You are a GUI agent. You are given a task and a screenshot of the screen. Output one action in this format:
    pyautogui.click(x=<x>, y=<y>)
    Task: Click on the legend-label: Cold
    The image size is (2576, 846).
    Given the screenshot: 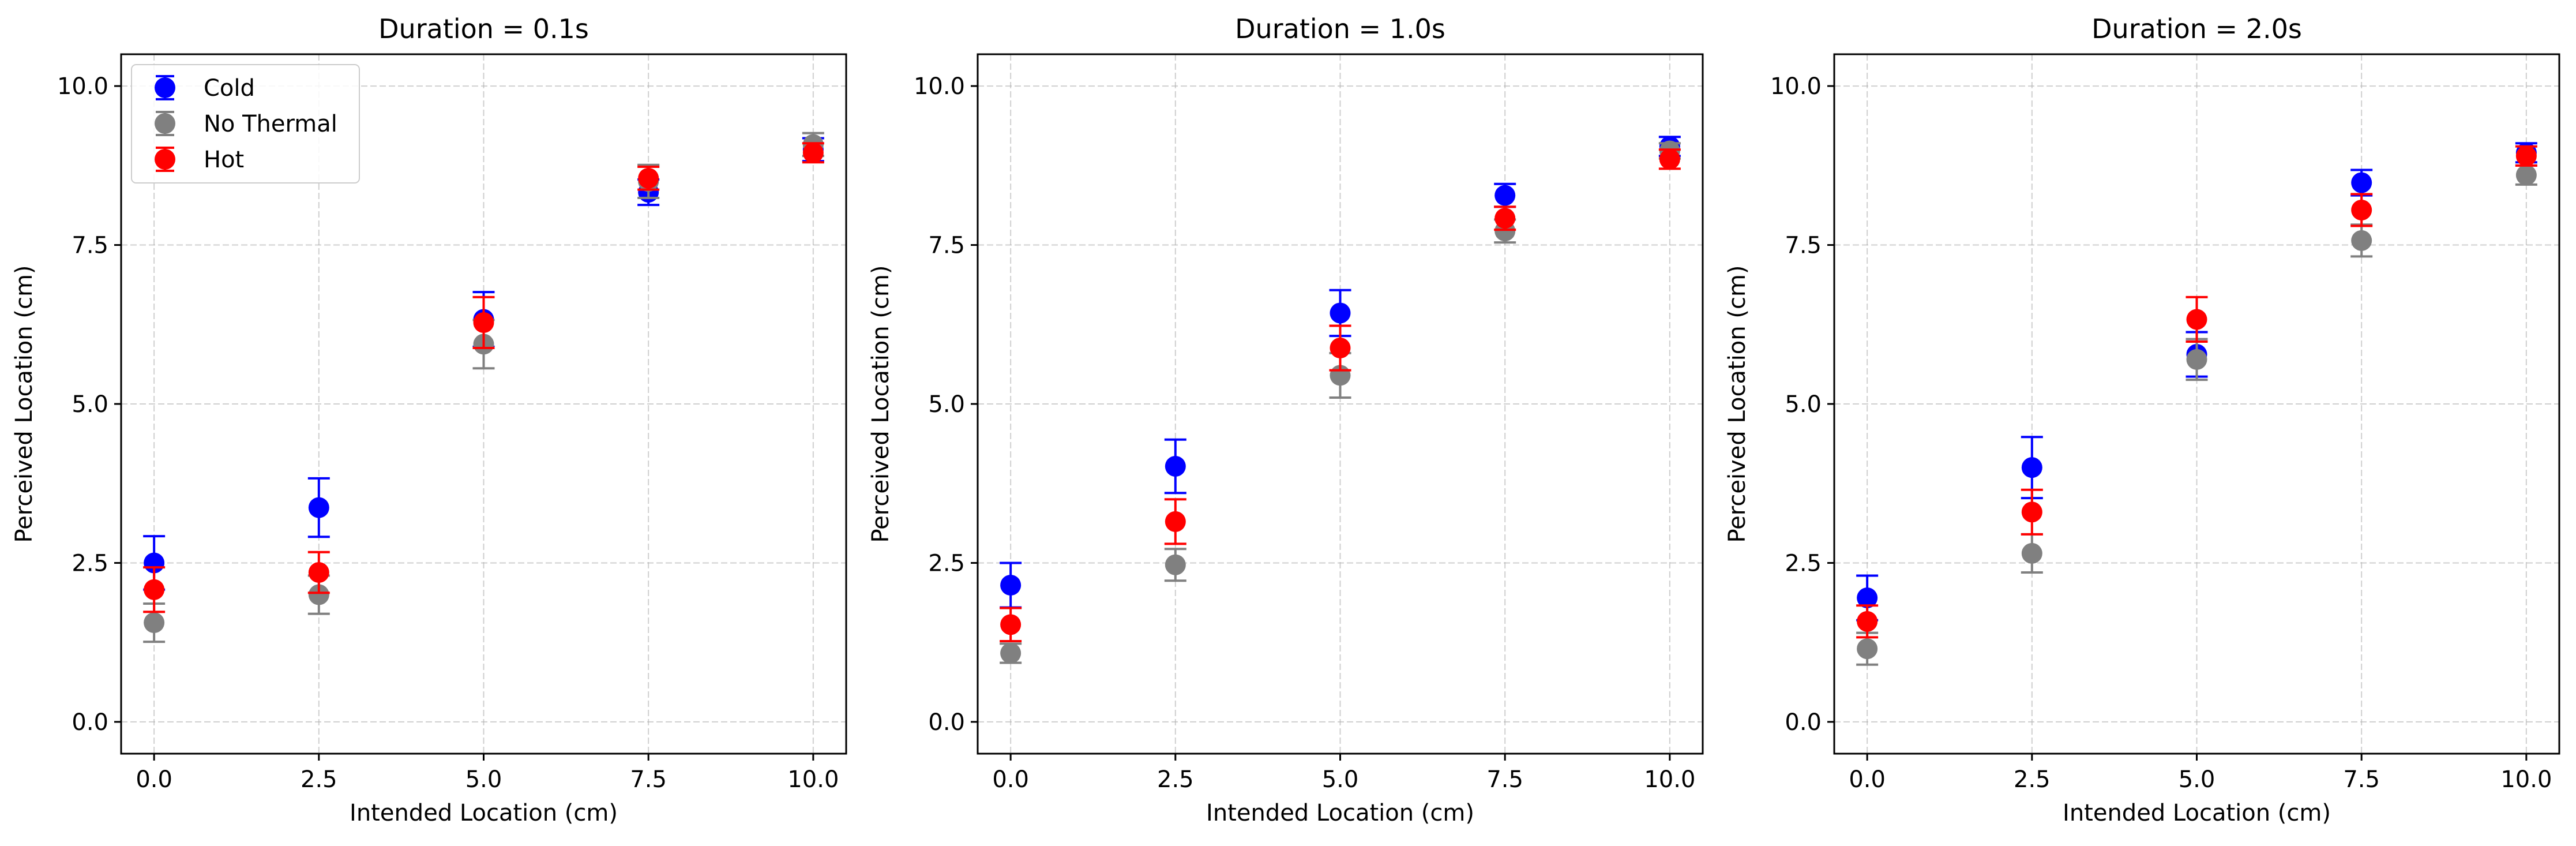 What is the action you would take?
    pyautogui.click(x=230, y=88)
    